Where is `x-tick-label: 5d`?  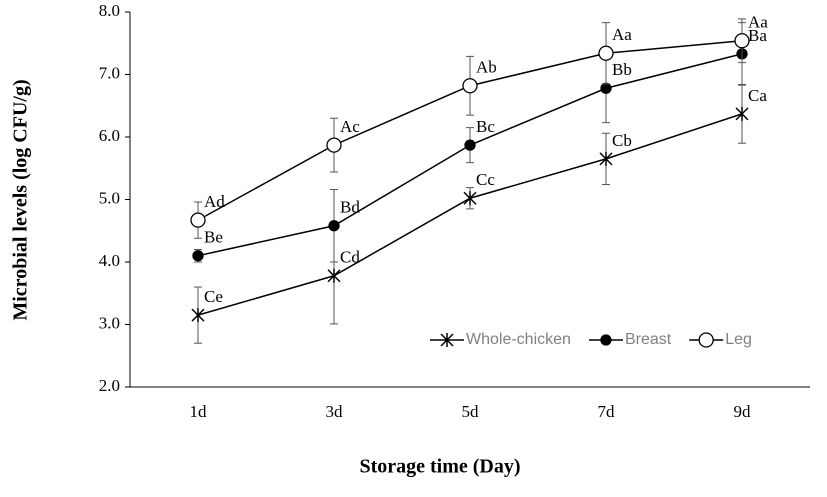
x-tick-label: 5d is located at coordinates (471, 411).